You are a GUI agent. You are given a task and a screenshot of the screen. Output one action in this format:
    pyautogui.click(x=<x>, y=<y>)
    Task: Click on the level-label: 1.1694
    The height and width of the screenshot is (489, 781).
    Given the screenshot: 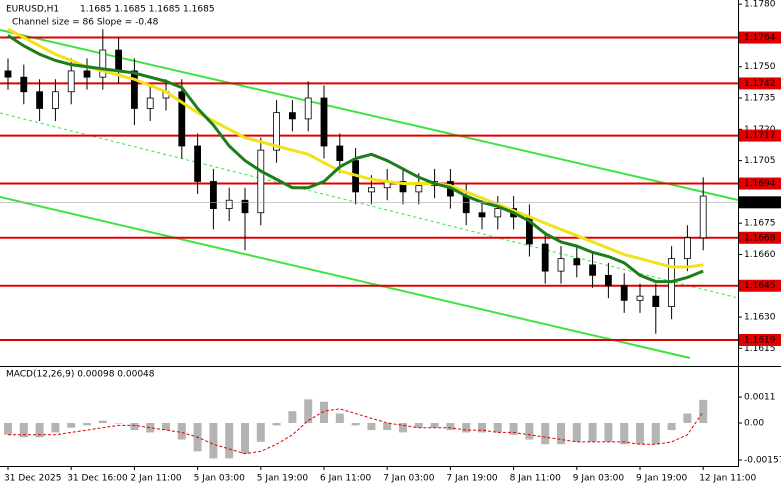 What is the action you would take?
    pyautogui.click(x=760, y=184)
    